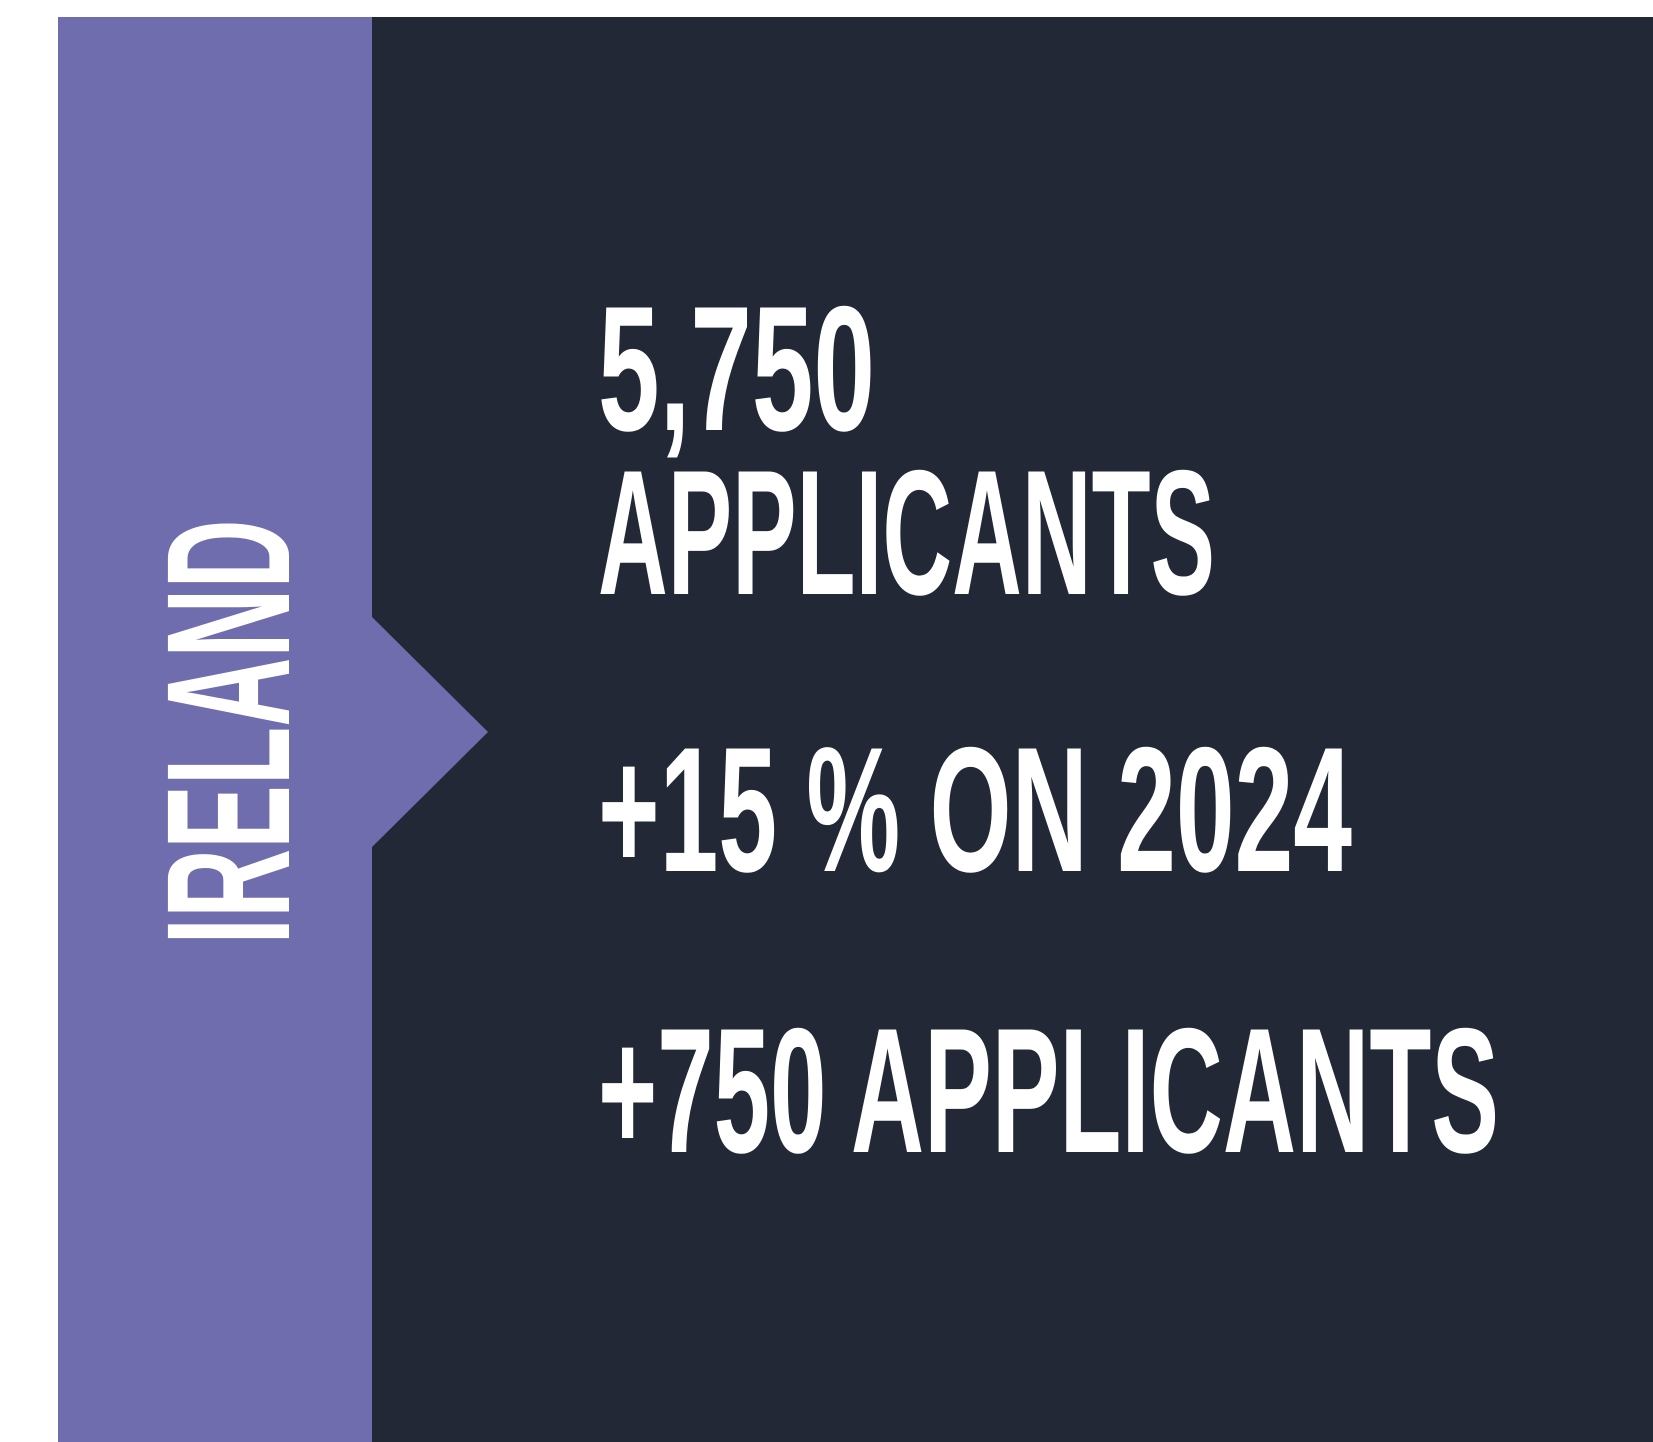 This screenshot has height=1442, width=1653. What do you see at coordinates (1048, 1090) in the screenshot?
I see `stat-line: +750 APPLICANTS` at bounding box center [1048, 1090].